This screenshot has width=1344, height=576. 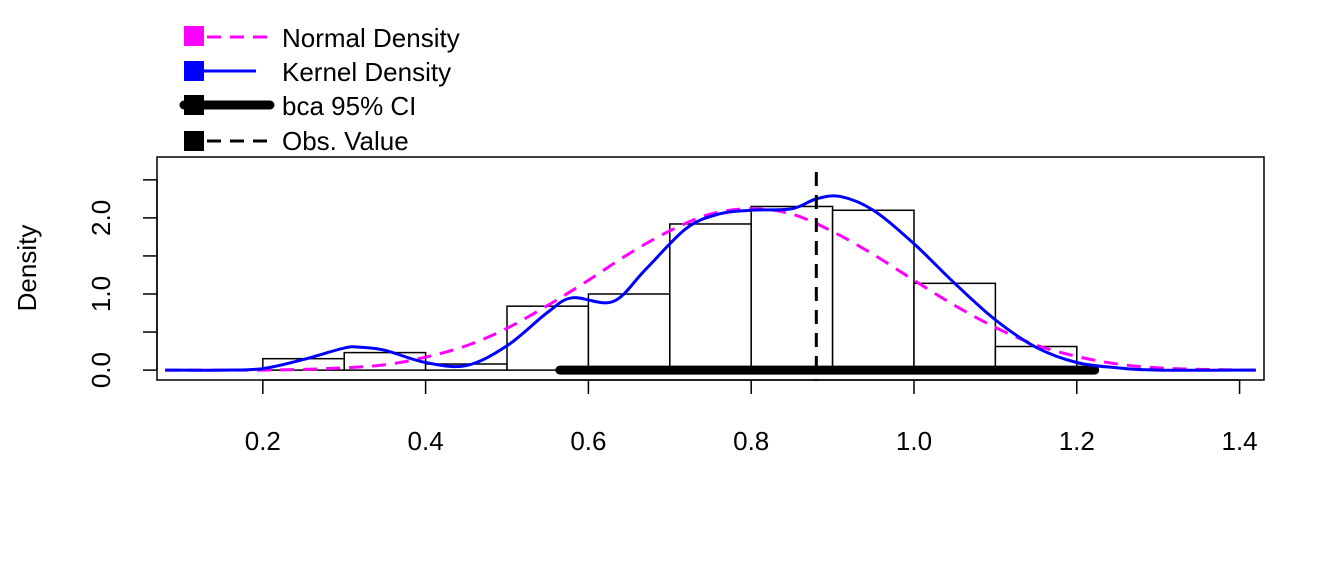 I want to click on legend-label-bca-ci: bca 95% CI, so click(x=349, y=106).